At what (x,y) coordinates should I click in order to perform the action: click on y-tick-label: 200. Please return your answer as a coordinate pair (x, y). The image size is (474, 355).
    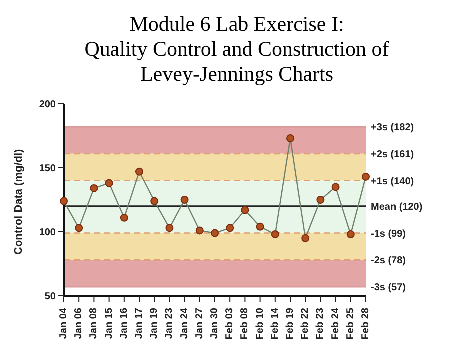
    Looking at the image, I should click on (47, 105).